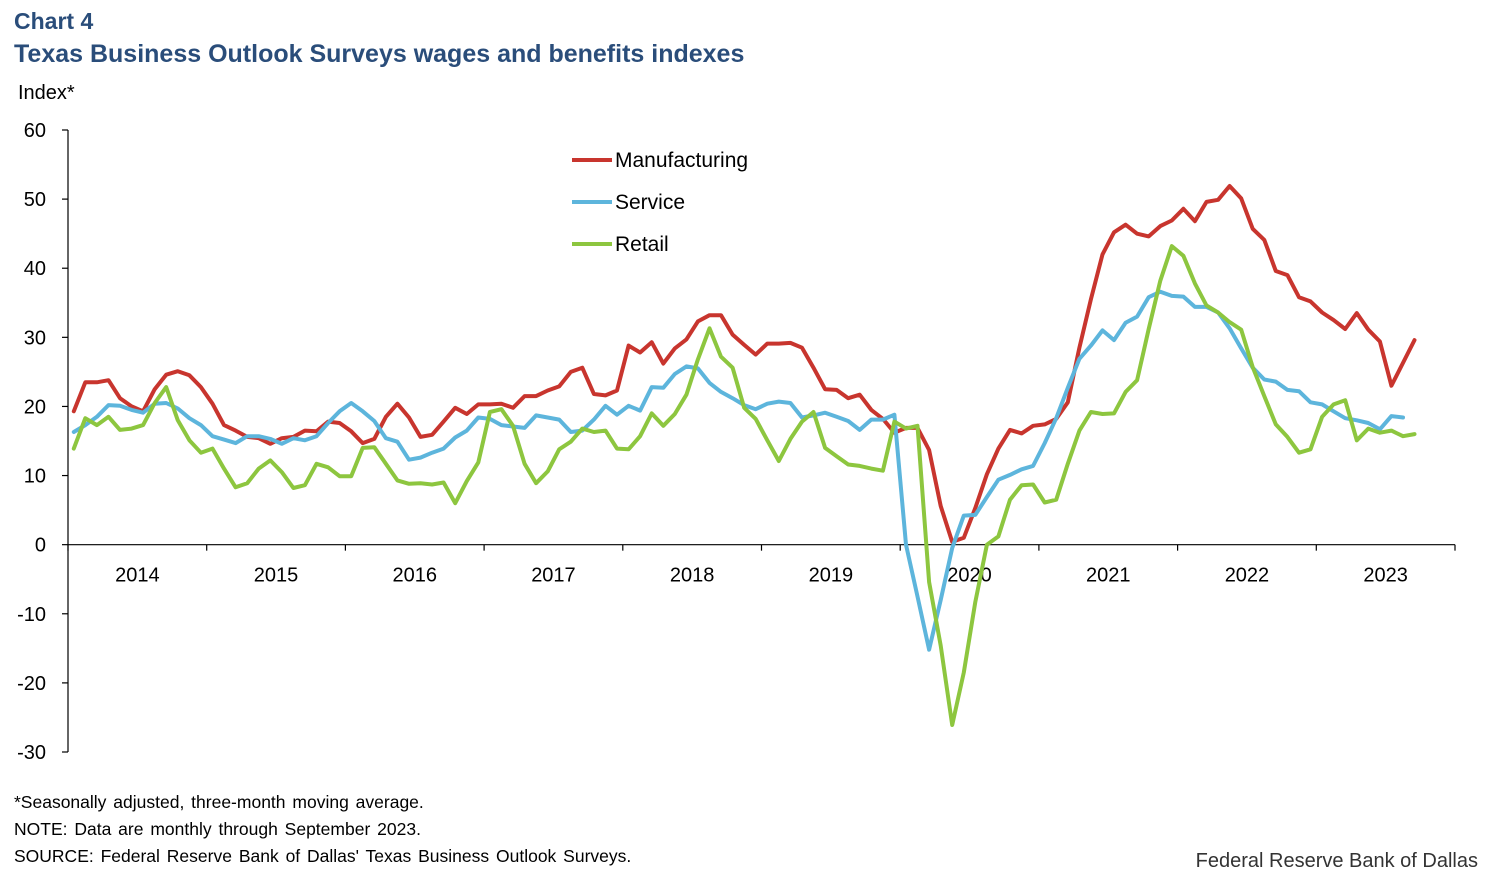 This screenshot has width=1494, height=882. I want to click on x-tick-label: 2022, so click(1247, 576).